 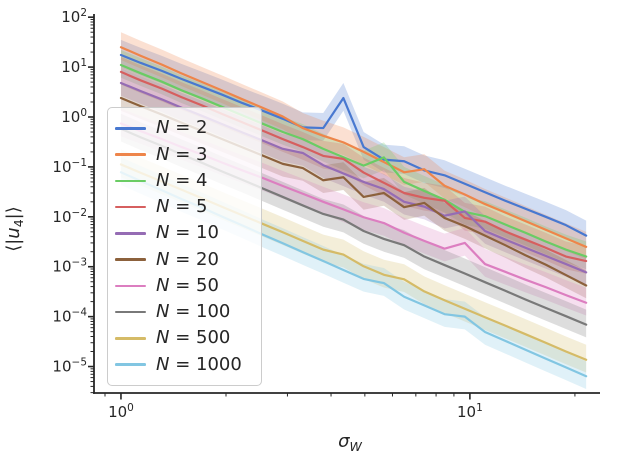 I want to click on y-tick-label: 10¹, so click(x=74, y=66).